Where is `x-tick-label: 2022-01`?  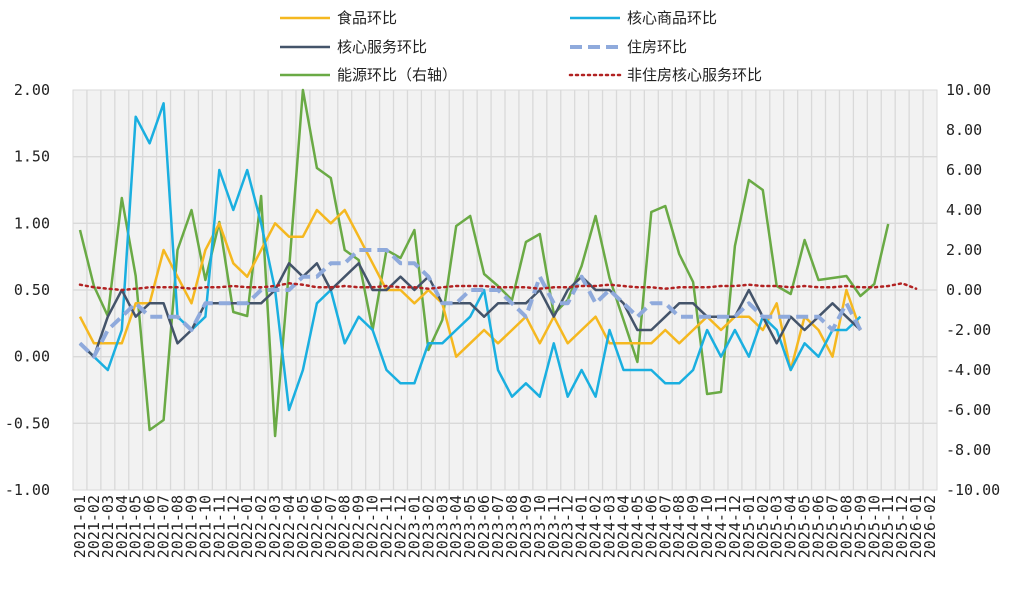 x-tick-label: 2022-01 is located at coordinates (247, 526).